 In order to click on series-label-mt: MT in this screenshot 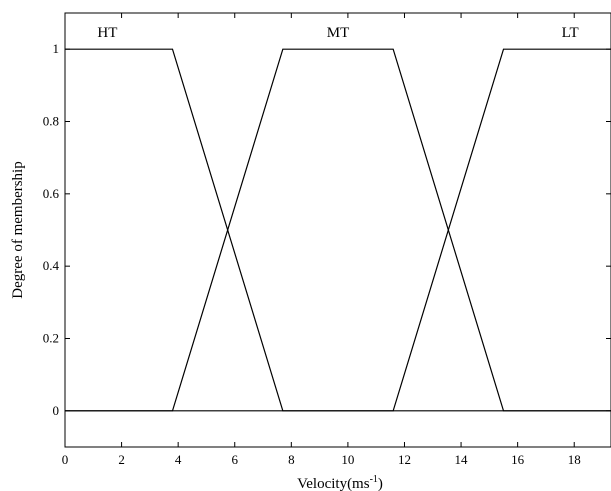, I will do `click(338, 33)`.